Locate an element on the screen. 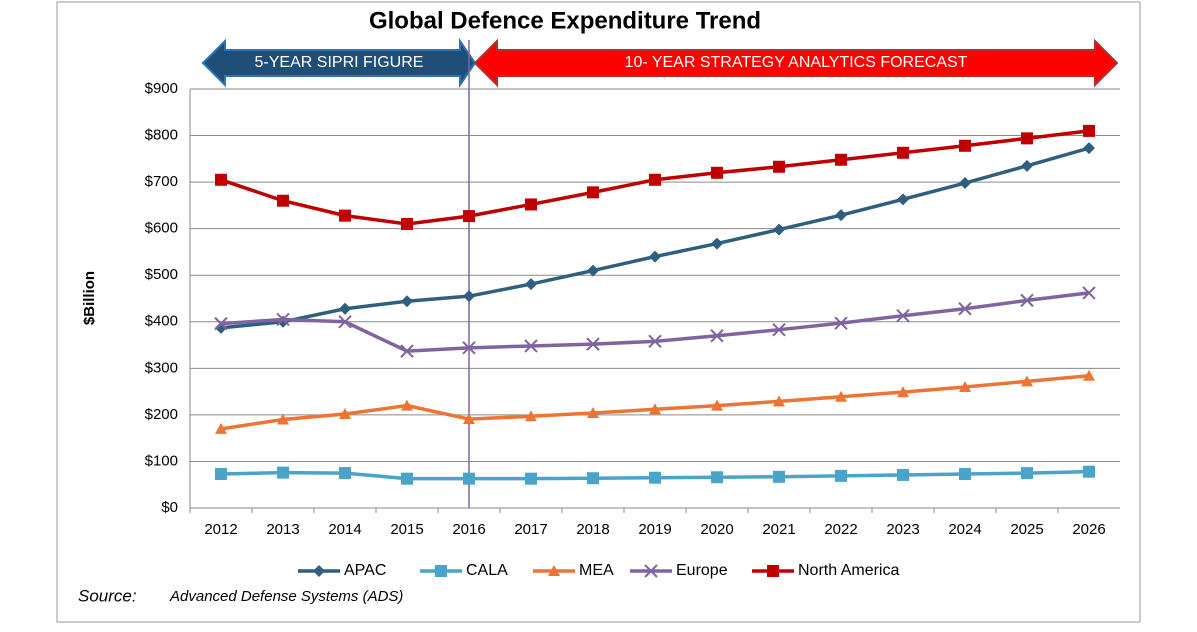 This screenshot has height=632, width=1197. source-text: Advanced Defense Systems (ADS) is located at coordinates (286, 596).